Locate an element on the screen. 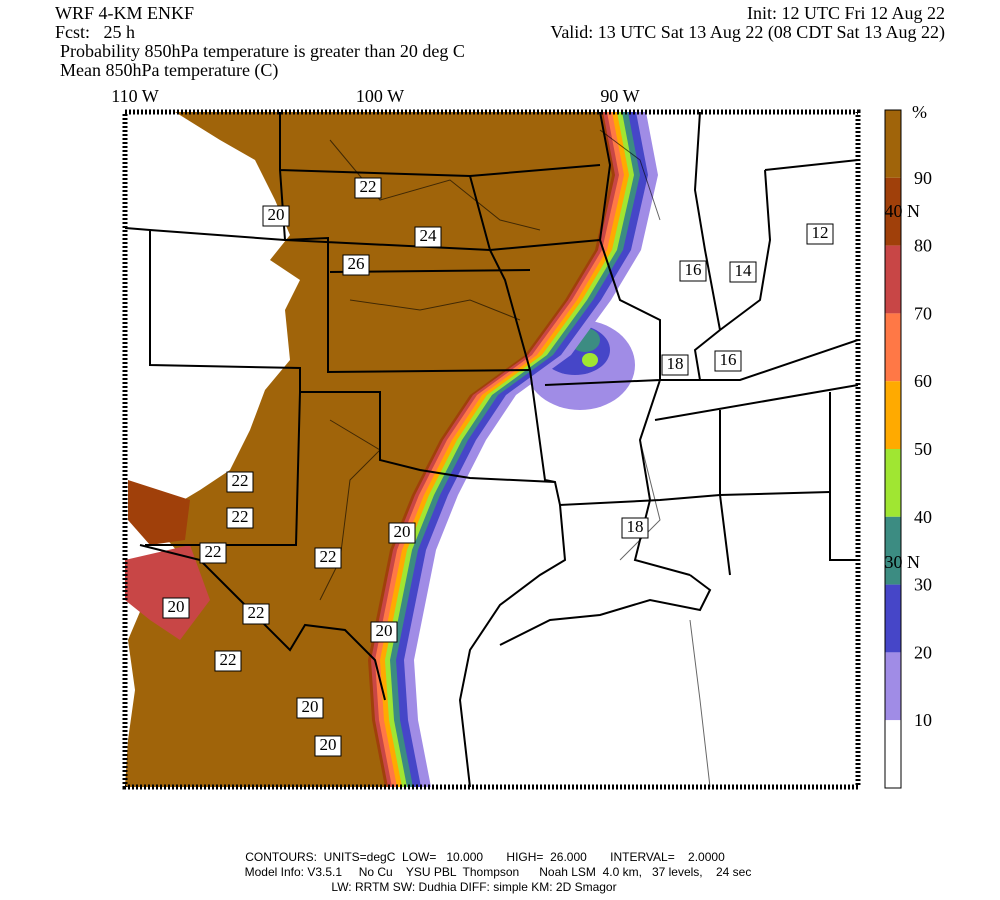 This screenshot has width=1000, height=900. contour-title: Mean 850hPa temperature (C) is located at coordinates (169, 70).